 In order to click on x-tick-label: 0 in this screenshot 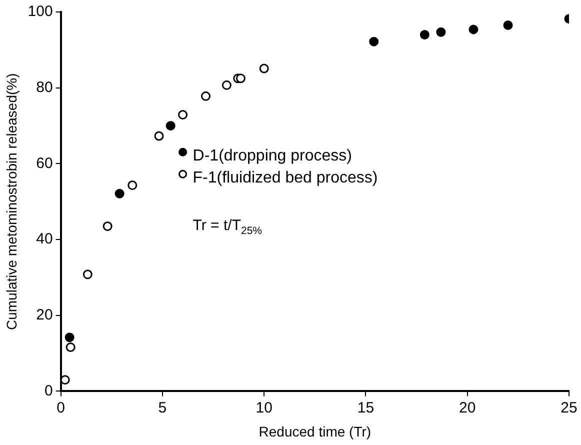, I will do `click(60, 407)`.